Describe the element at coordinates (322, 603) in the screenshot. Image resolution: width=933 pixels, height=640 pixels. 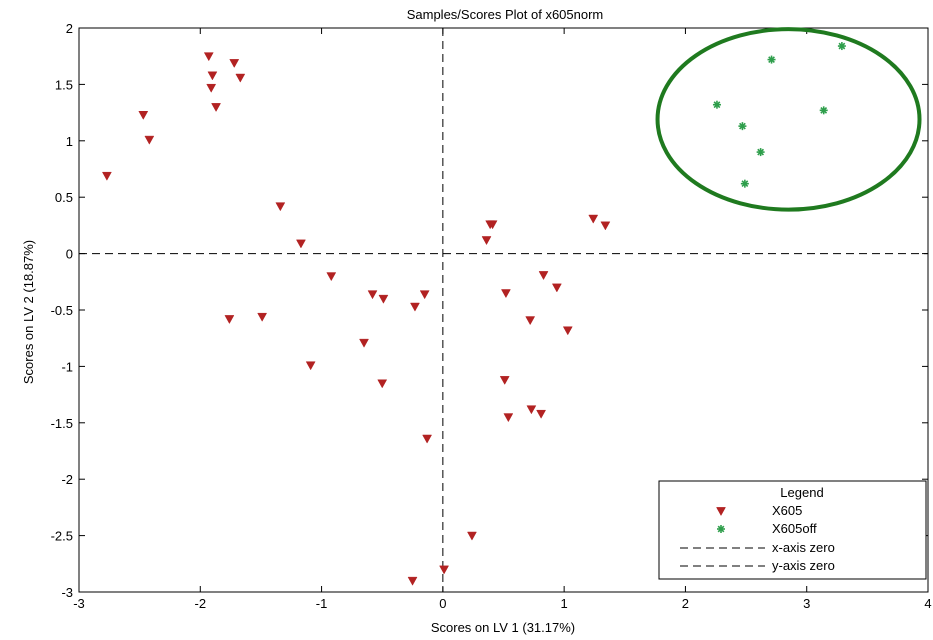
I see `x-tick-label: -1` at that location.